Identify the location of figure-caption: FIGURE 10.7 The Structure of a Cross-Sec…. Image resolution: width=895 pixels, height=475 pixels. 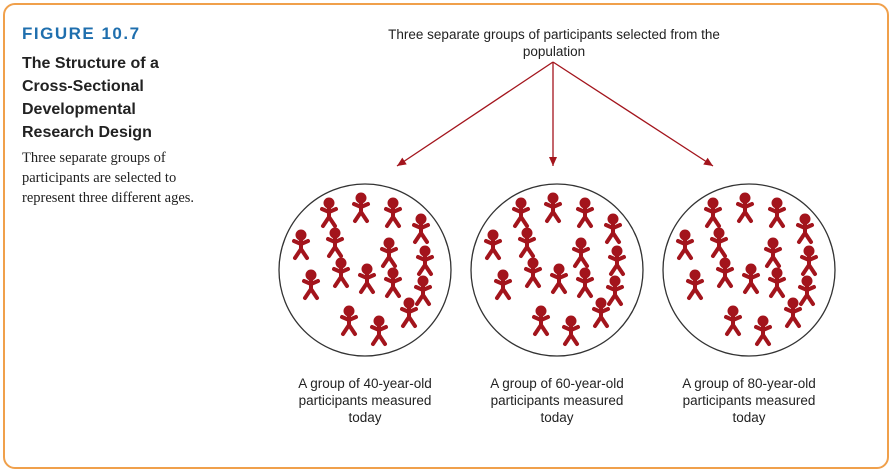
(117, 116).